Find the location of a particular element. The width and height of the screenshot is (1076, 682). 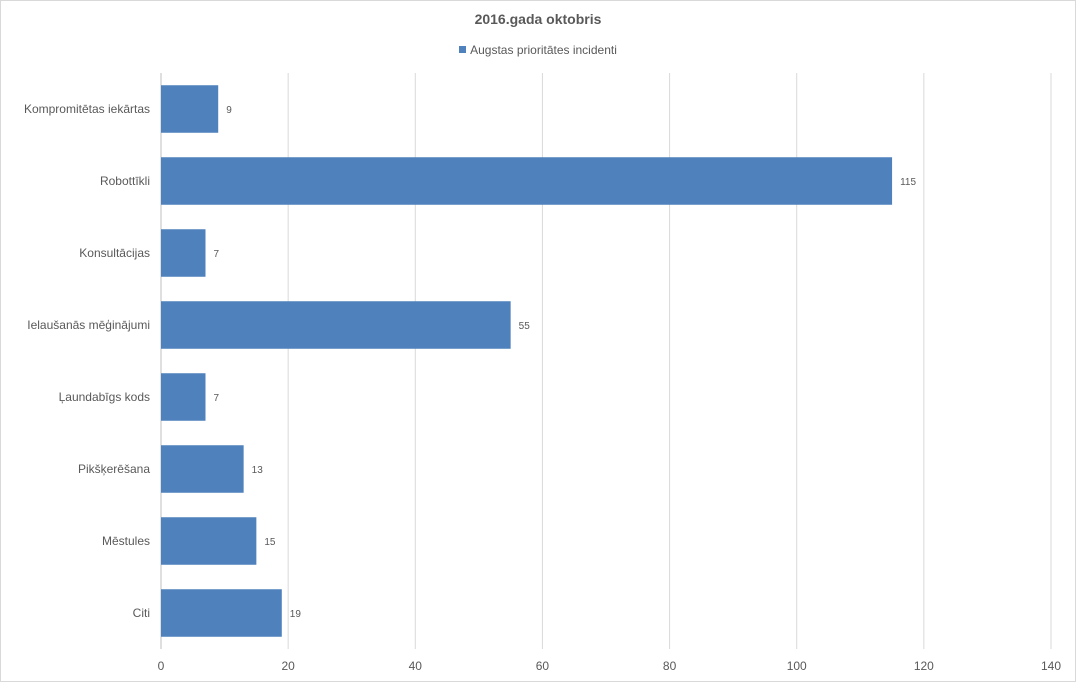

x-tick-label: 20 is located at coordinates (288, 666).